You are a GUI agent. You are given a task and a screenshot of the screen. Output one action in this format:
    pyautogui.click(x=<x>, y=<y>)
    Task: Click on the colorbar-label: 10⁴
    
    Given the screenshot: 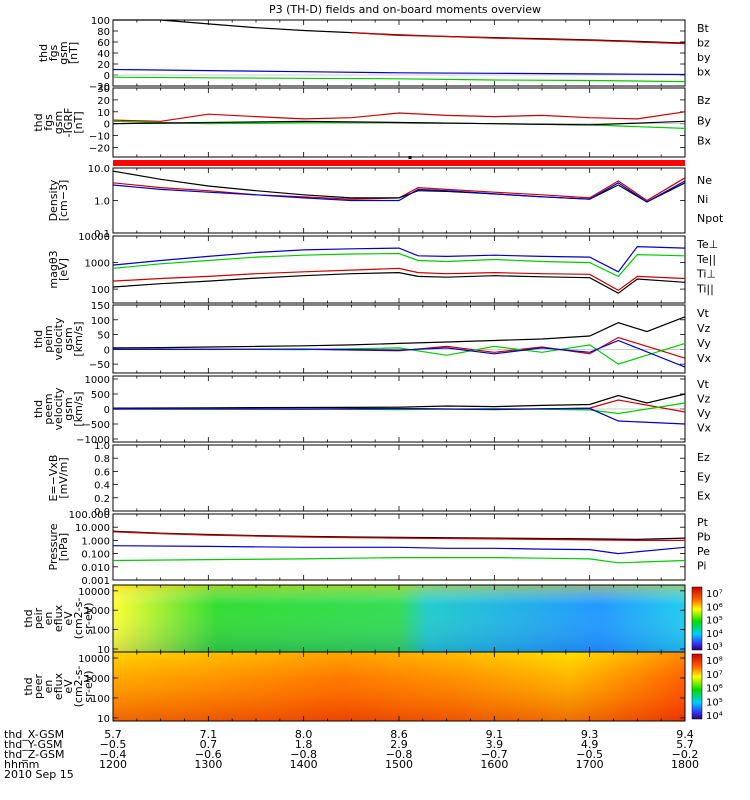 What is the action you would take?
    pyautogui.click(x=714, y=634)
    